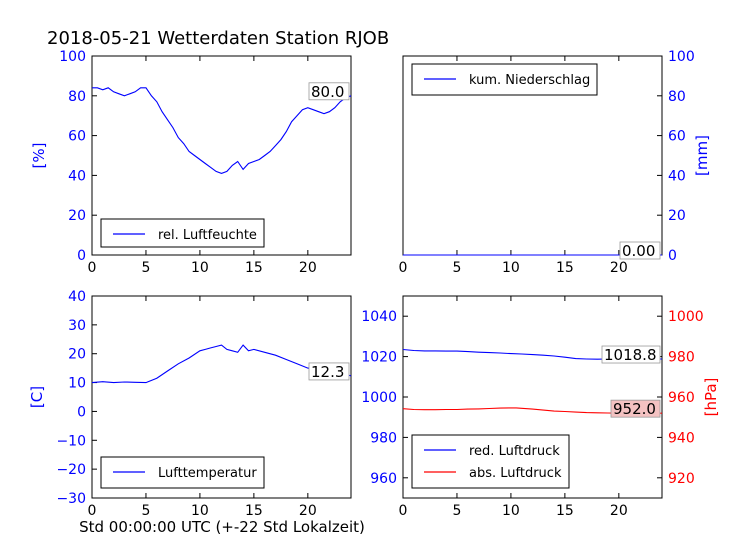  Describe the element at coordinates (379, 398) in the screenshot. I see `y-tick-label: 1000` at that location.